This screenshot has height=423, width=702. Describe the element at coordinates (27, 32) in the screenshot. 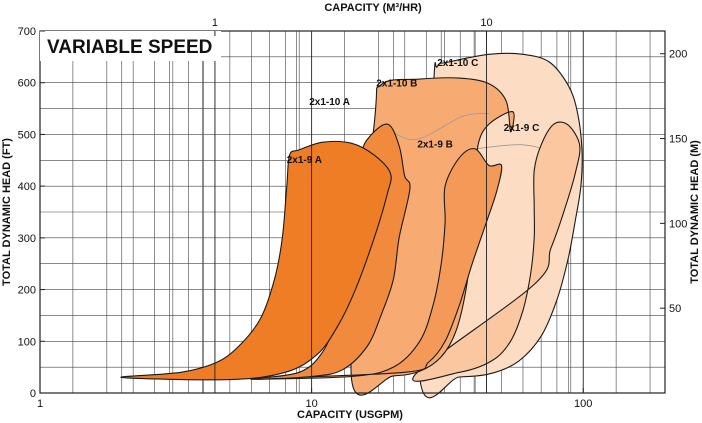

I see `y-tick-label: 700` at that location.